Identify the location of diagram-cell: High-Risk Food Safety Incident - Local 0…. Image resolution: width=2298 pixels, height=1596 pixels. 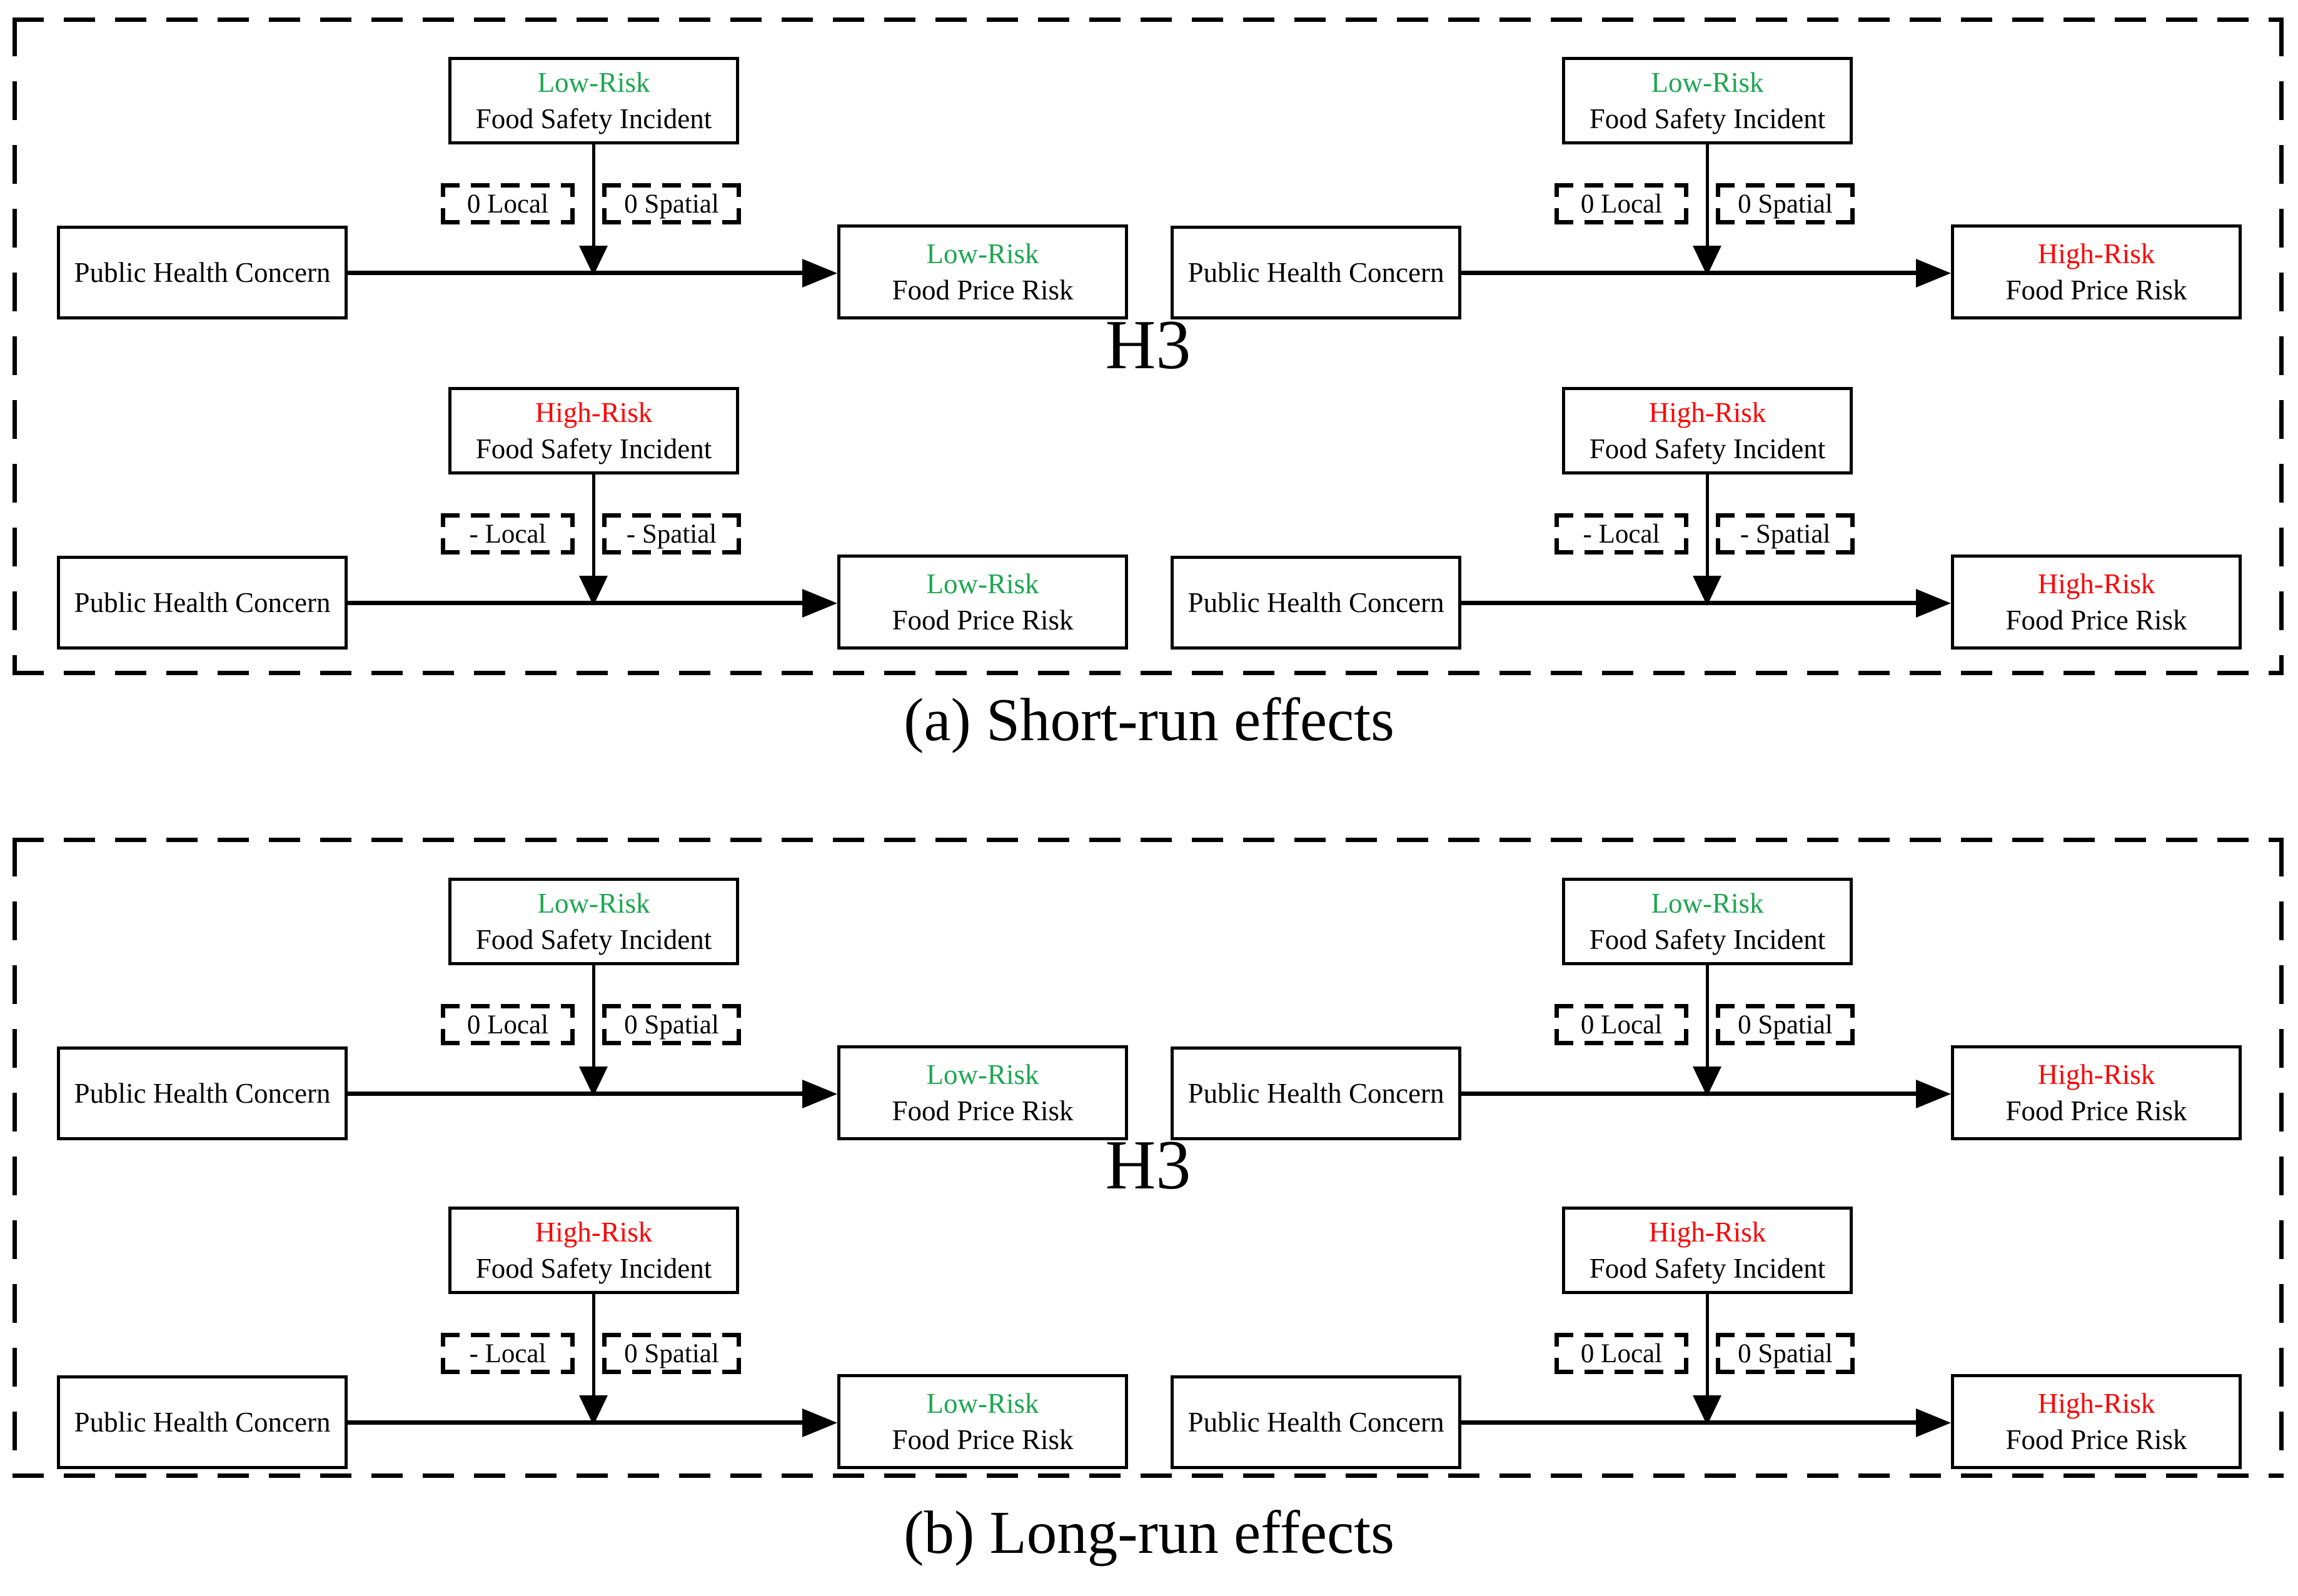
(583, 1341).